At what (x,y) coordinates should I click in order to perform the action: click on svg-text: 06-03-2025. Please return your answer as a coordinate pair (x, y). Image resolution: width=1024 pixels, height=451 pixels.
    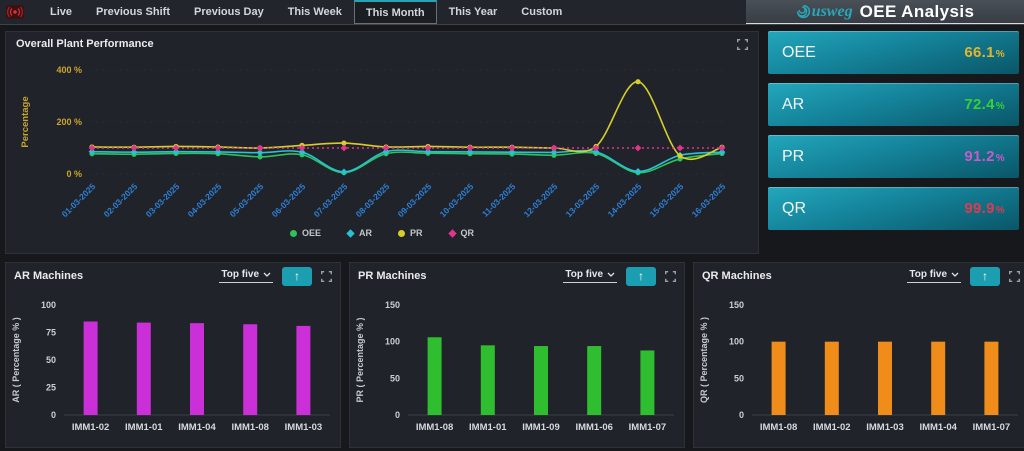
    Looking at the image, I should click on (289, 200).